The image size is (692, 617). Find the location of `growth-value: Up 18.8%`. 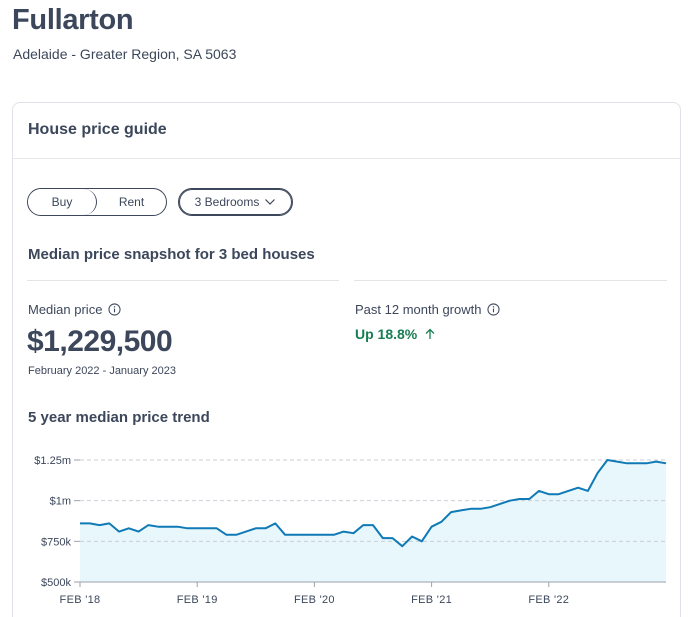

growth-value: Up 18.8% is located at coordinates (395, 334).